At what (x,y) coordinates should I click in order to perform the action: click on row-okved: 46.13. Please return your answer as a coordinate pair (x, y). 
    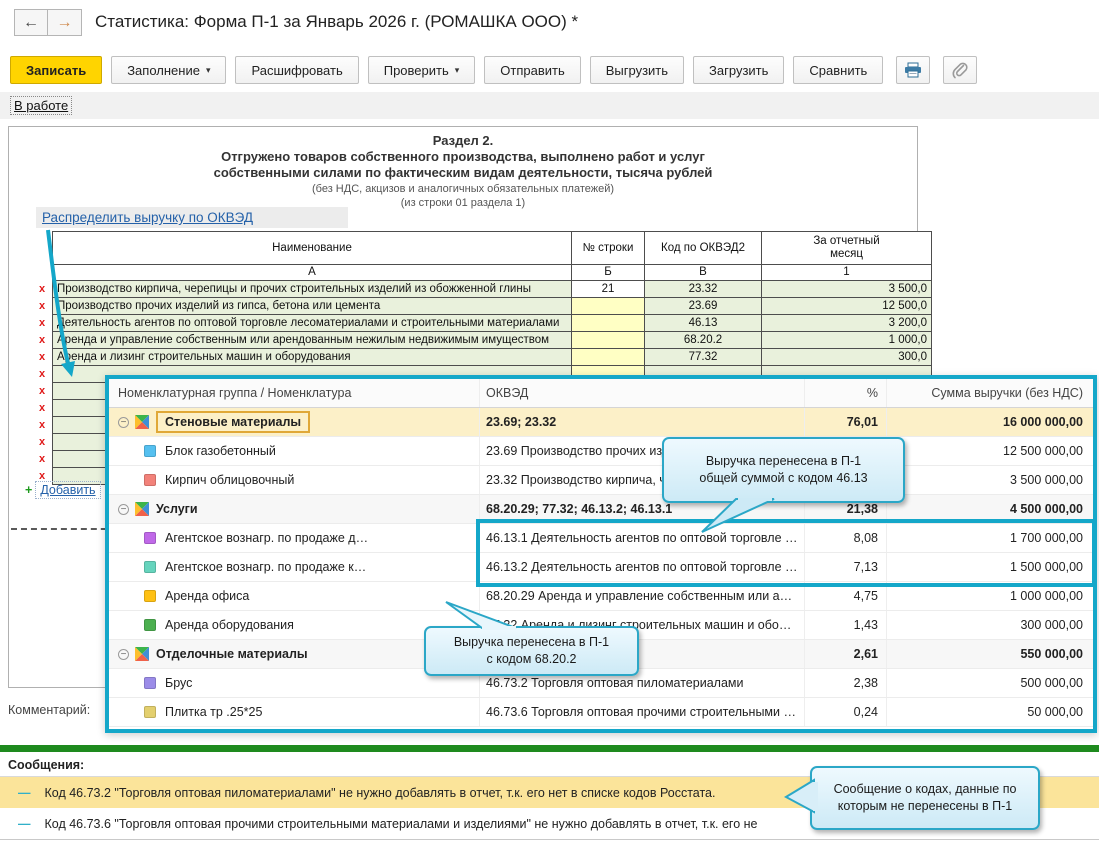
    Looking at the image, I should click on (703, 323).